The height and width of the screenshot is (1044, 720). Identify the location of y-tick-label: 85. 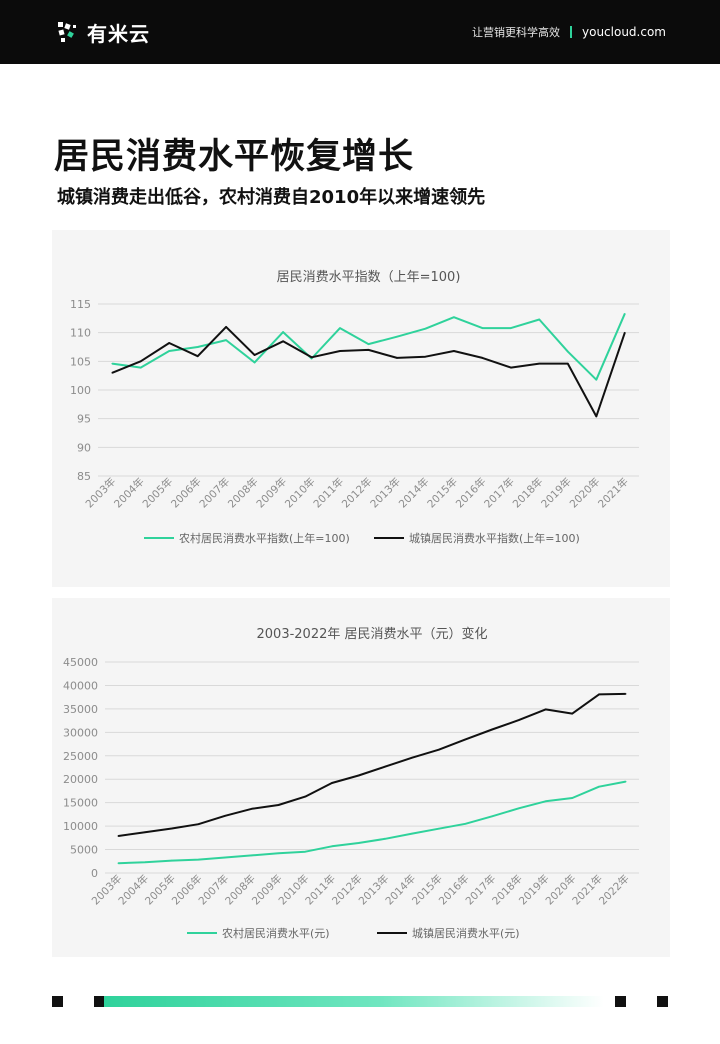
(84, 476).